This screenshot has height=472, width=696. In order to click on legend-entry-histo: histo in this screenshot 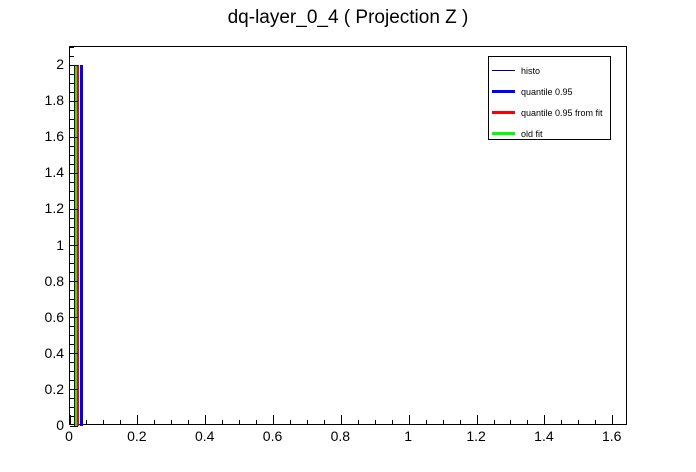, I will do `click(549, 70)`.